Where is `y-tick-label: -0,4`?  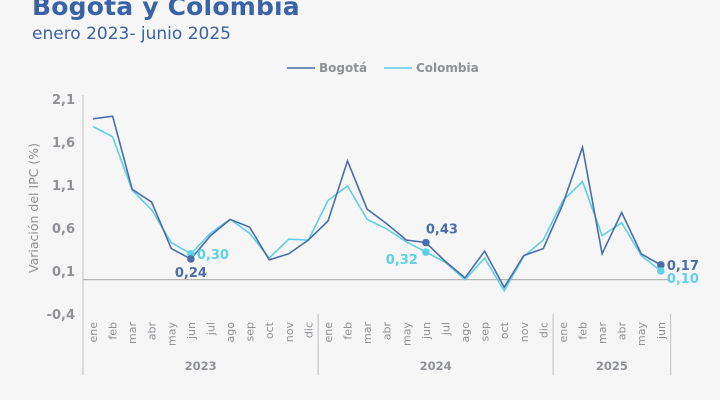 y-tick-label: -0,4 is located at coordinates (61, 315).